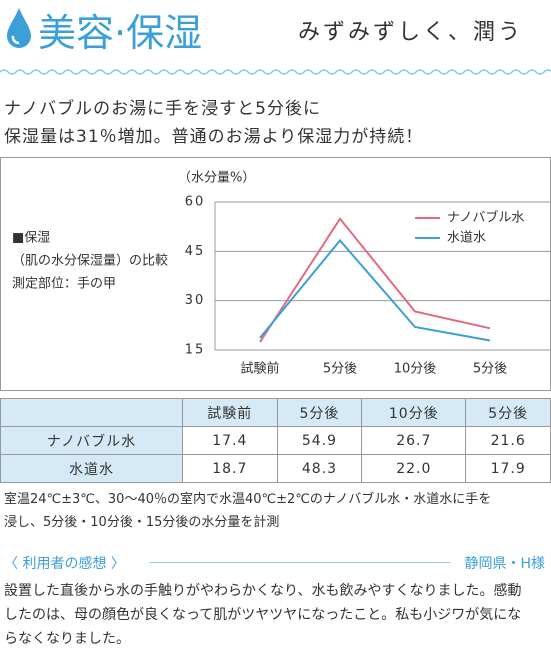 This screenshot has width=551, height=664. What do you see at coordinates (195, 300) in the screenshot?
I see `y-tick-label: 30` at bounding box center [195, 300].